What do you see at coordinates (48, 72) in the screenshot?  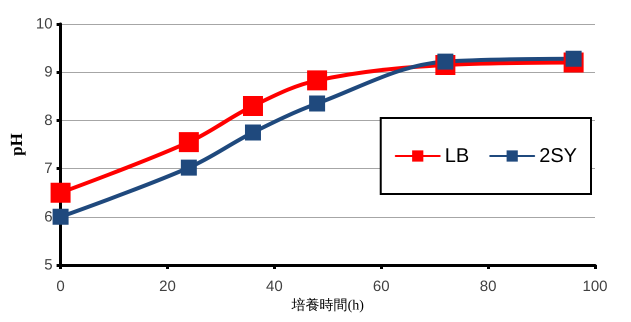 I see `y-tick-label: 9` at bounding box center [48, 72].